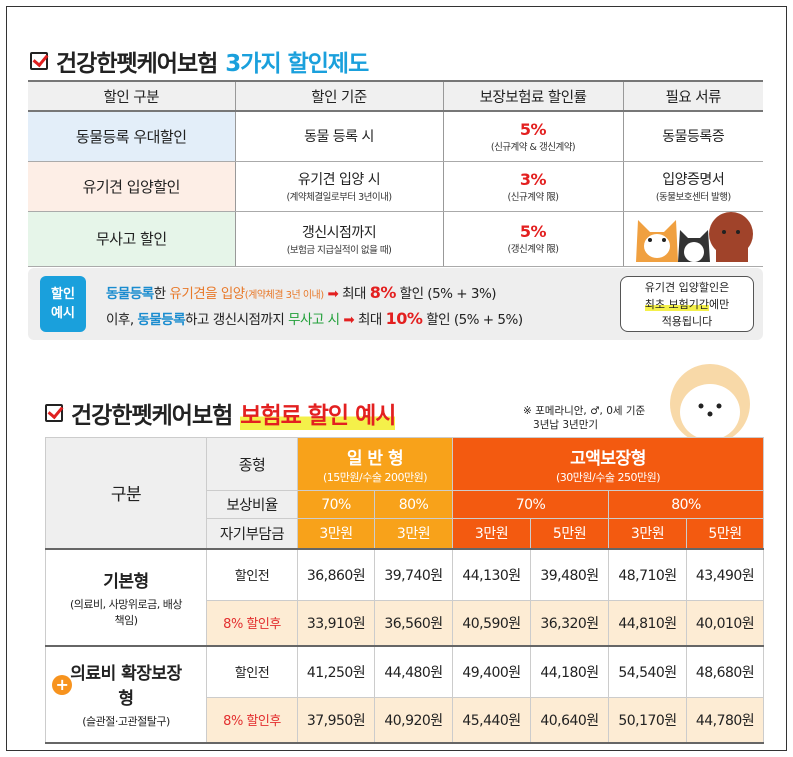 This screenshot has width=793, height=757. What do you see at coordinates (566, 425) in the screenshot?
I see `note-line: 3년납 3년만기` at bounding box center [566, 425].